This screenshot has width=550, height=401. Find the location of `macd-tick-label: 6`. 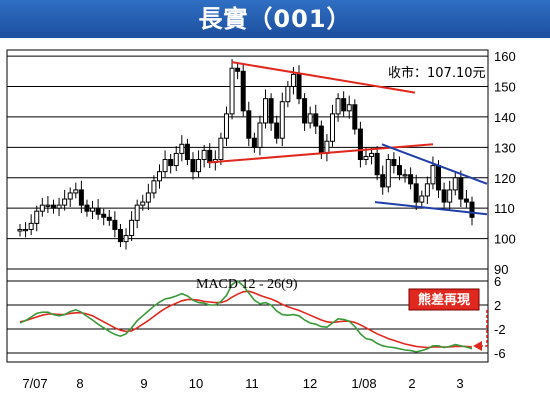

macd-tick-label: 6 is located at coordinates (497, 281).